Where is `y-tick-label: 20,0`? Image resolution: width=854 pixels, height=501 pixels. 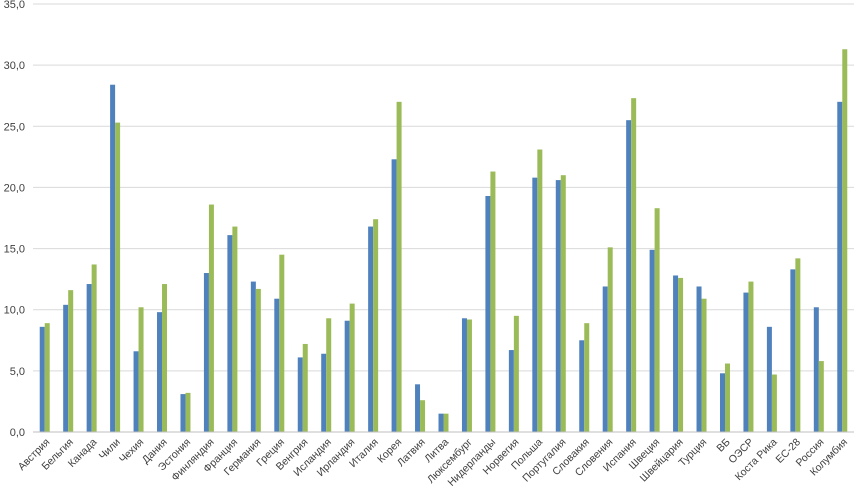
y-tick-label: 20,0 is located at coordinates (14, 188).